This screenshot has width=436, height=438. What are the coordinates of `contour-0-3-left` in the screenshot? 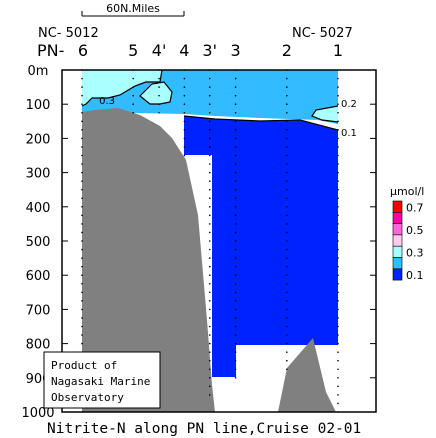 It's located at (122, 88).